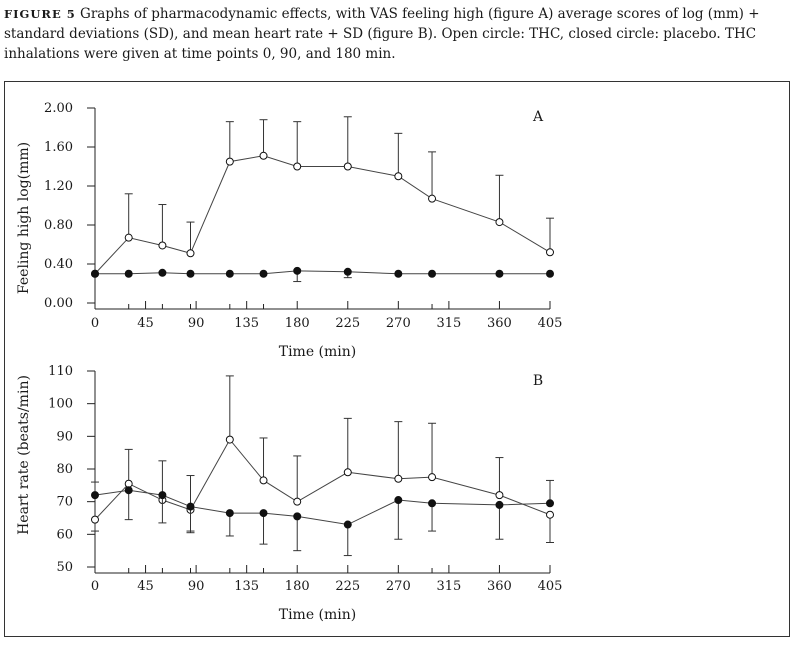 This screenshot has height=646, width=796. I want to click on y-tick-label: 60, so click(64, 534).